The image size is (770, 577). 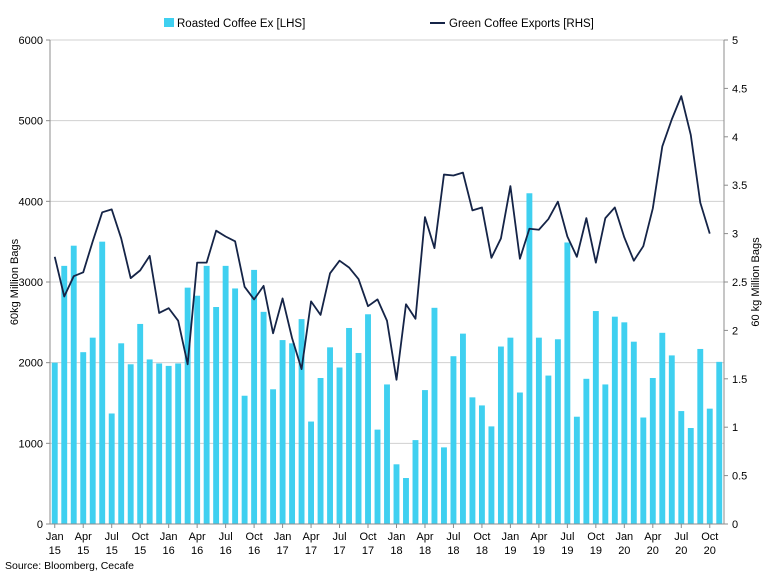 I want to click on right-tick-label: 2.5, so click(x=739, y=283).